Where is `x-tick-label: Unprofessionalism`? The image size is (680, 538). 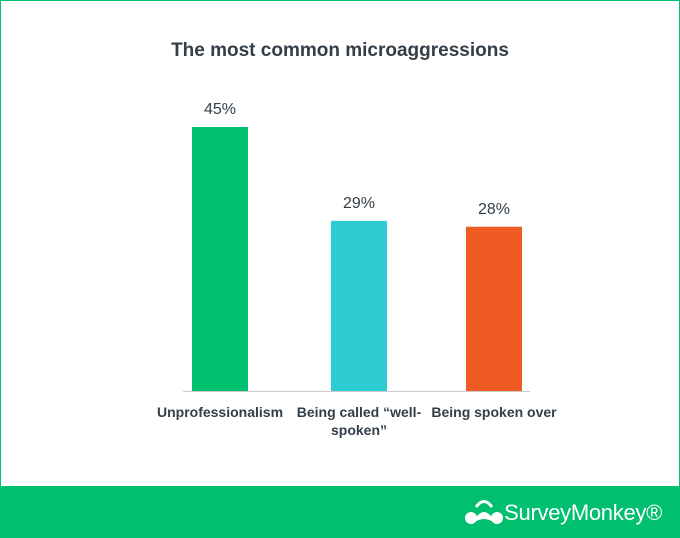 x-tick-label: Unprofessionalism is located at coordinates (220, 412).